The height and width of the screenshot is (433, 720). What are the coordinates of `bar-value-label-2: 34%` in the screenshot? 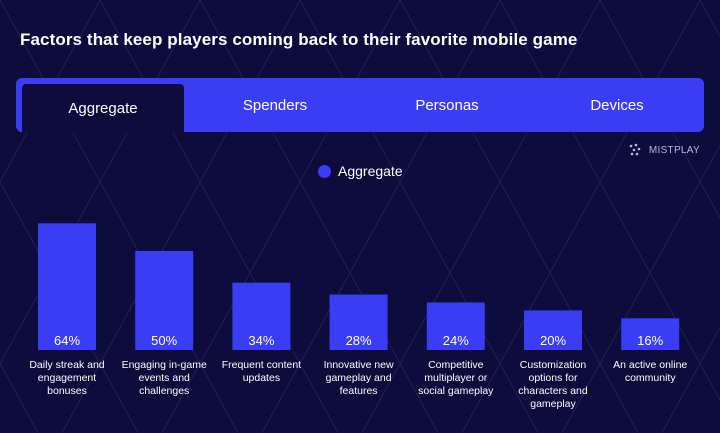 It's located at (261, 340).